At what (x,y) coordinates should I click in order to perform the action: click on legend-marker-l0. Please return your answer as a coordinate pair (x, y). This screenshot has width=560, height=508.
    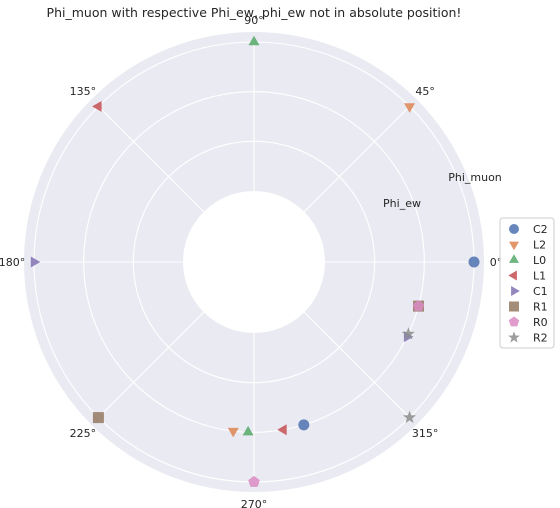
    Looking at the image, I should click on (514, 258).